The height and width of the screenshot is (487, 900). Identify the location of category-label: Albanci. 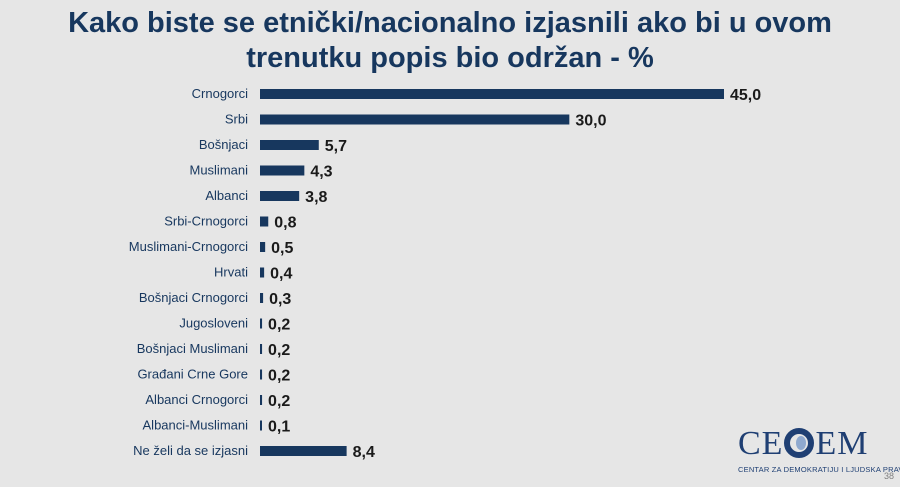
(226, 195).